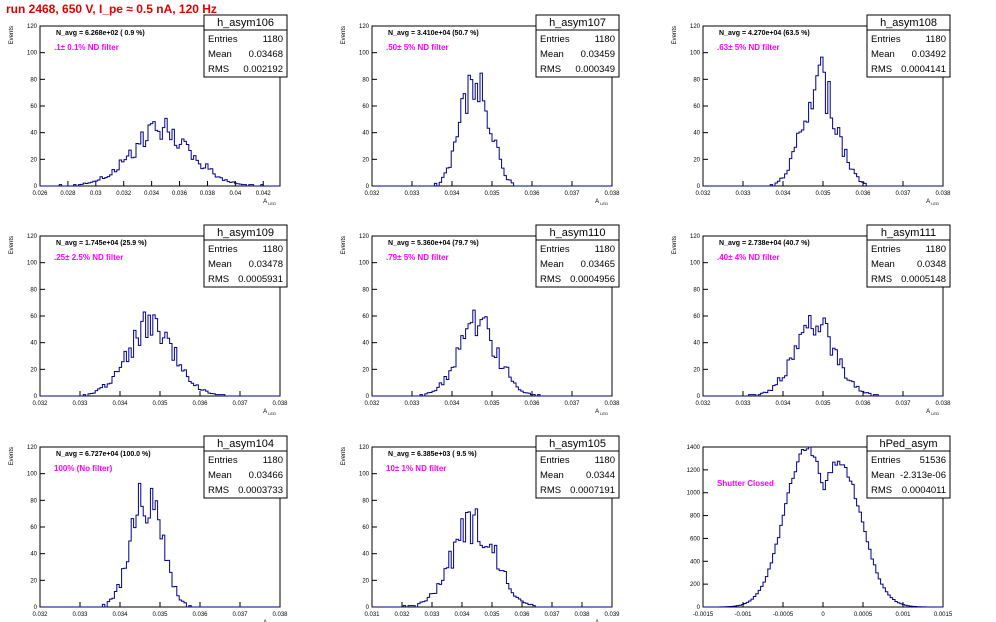 The width and height of the screenshot is (996, 622). I want to click on x-tick-label: 0.033, so click(432, 615).